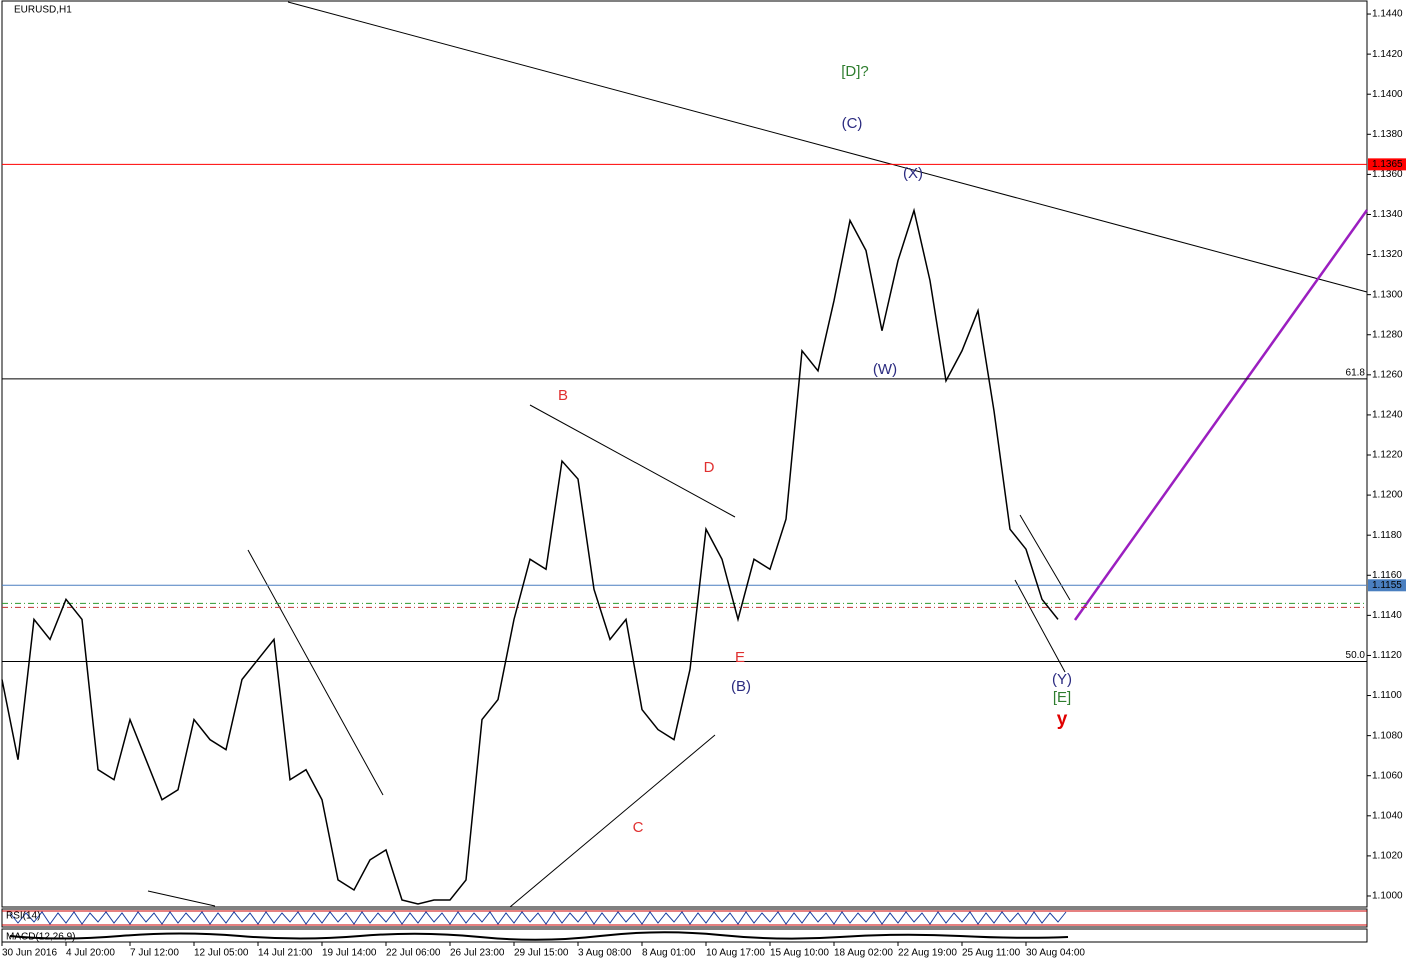  What do you see at coordinates (1387, 134) in the screenshot?
I see `y-tick-label: 1.1380` at bounding box center [1387, 134].